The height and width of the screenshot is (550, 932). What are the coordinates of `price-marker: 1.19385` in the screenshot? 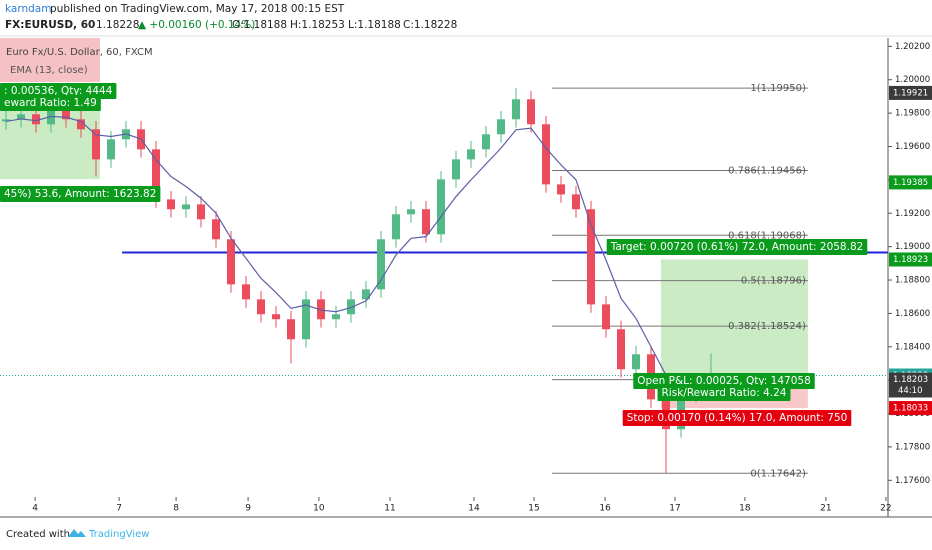 It's located at (910, 183).